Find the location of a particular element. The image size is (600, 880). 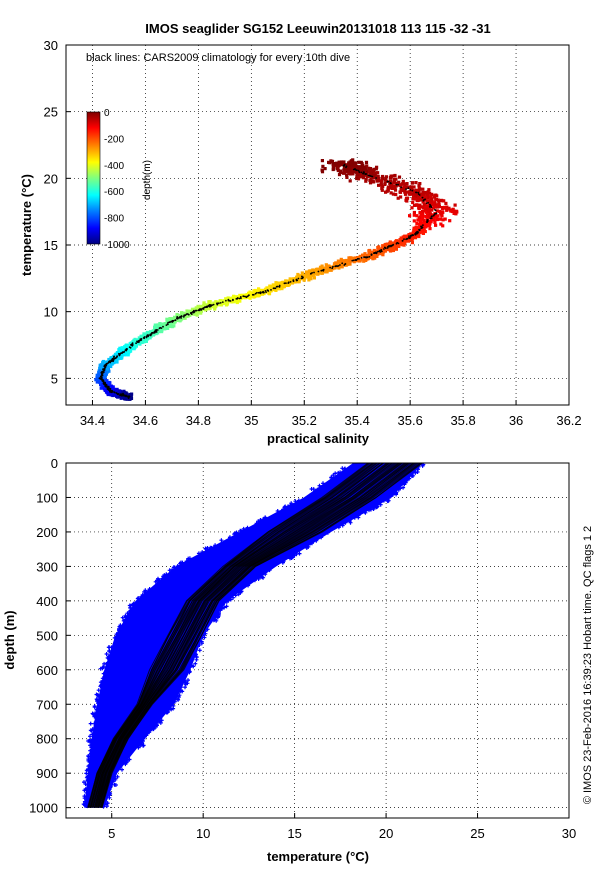

colorbar-tick-label: -200 is located at coordinates (114, 139).